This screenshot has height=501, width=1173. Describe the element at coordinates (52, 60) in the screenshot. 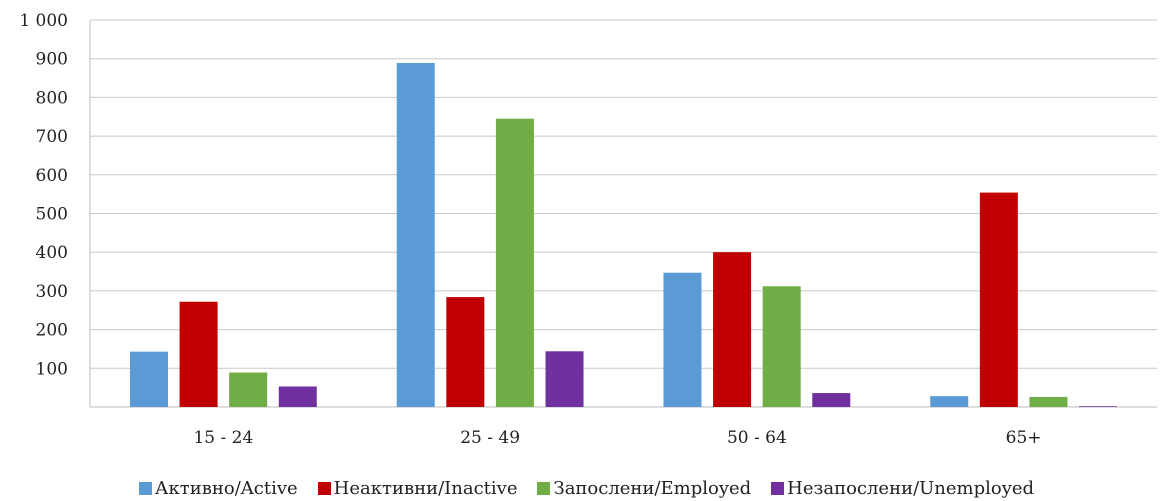

I see `y-tick-label: 900` at that location.